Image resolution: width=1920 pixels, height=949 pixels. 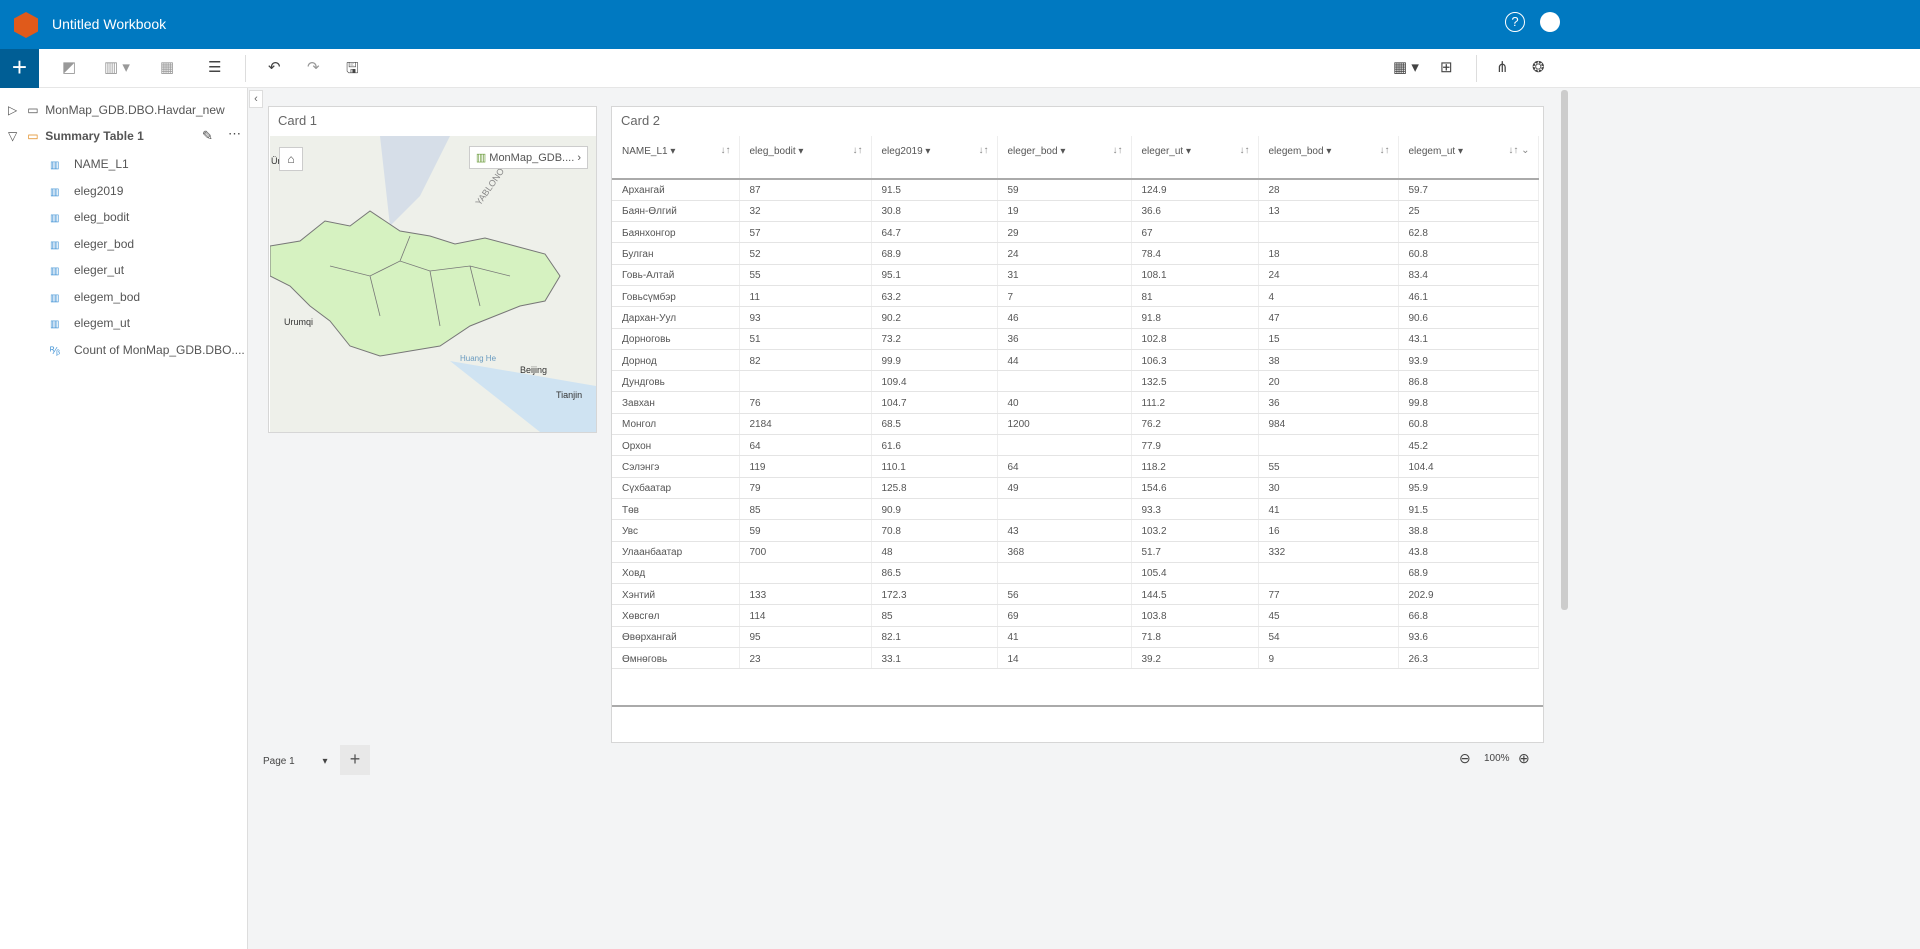 What do you see at coordinates (1075, 466) in the screenshot?
I see `table-row: Сэлэнгэ 119 110.1 64 118.2 55 104.4` at bounding box center [1075, 466].